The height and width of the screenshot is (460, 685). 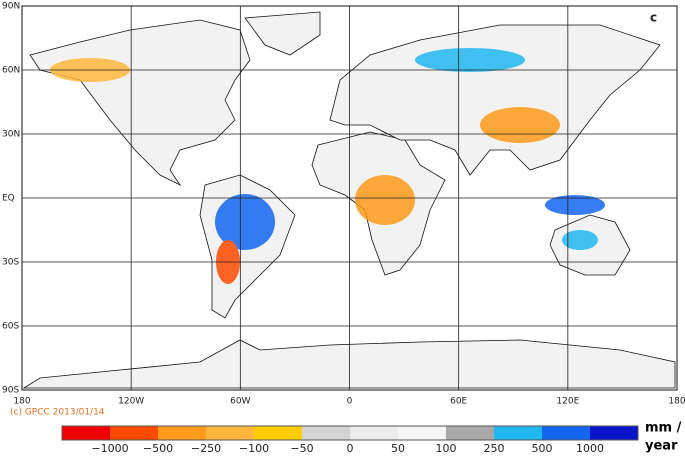 What do you see at coordinates (282, 33) in the screenshot?
I see `greenland` at bounding box center [282, 33].